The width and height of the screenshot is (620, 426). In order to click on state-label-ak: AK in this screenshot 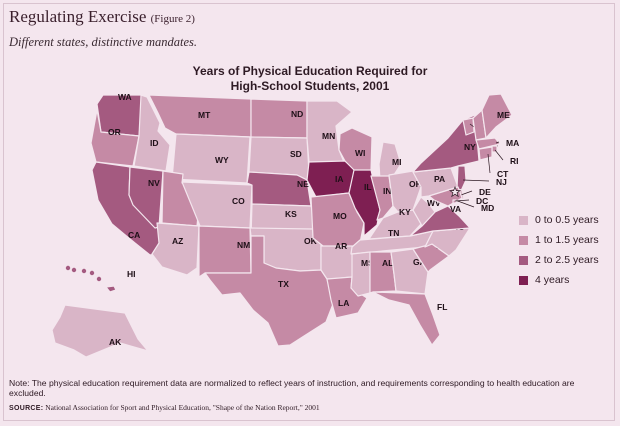, I will do `click(115, 342)`.